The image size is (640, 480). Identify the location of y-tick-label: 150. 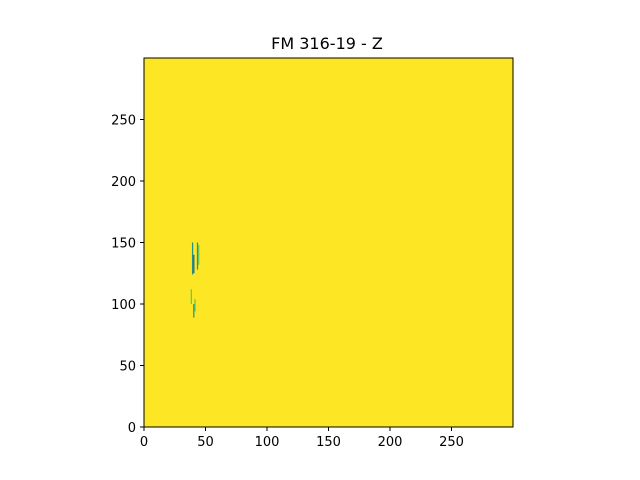
(123, 244).